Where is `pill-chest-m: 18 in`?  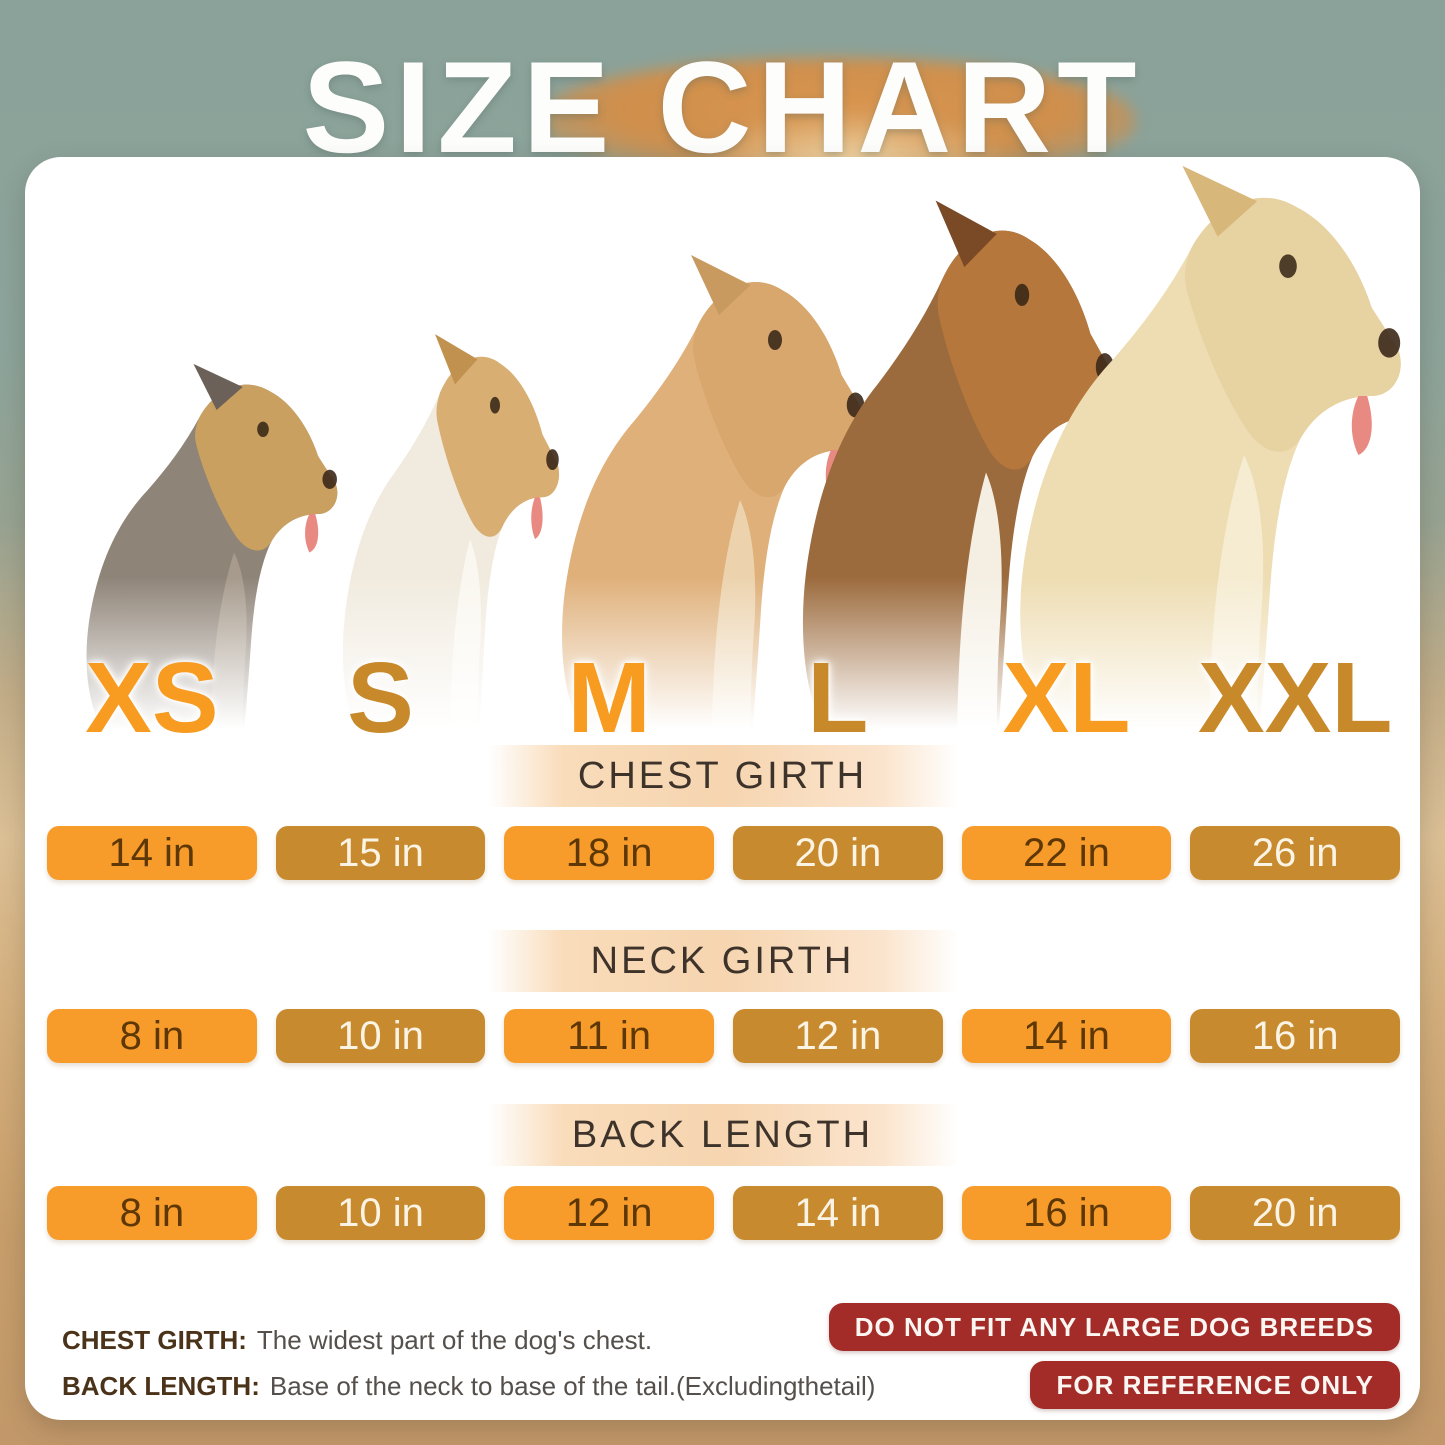
pill-chest-m: 18 in is located at coordinates (609, 853).